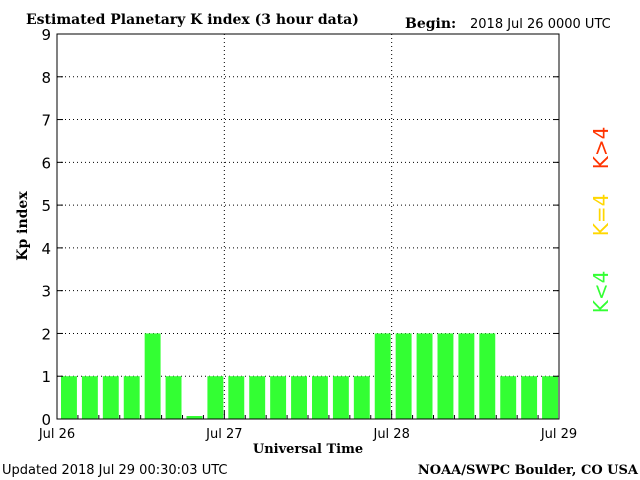 This screenshot has height=480, width=640. I want to click on noaa-credit: NOAA/SWPC Boulder, CO USA, so click(528, 470).